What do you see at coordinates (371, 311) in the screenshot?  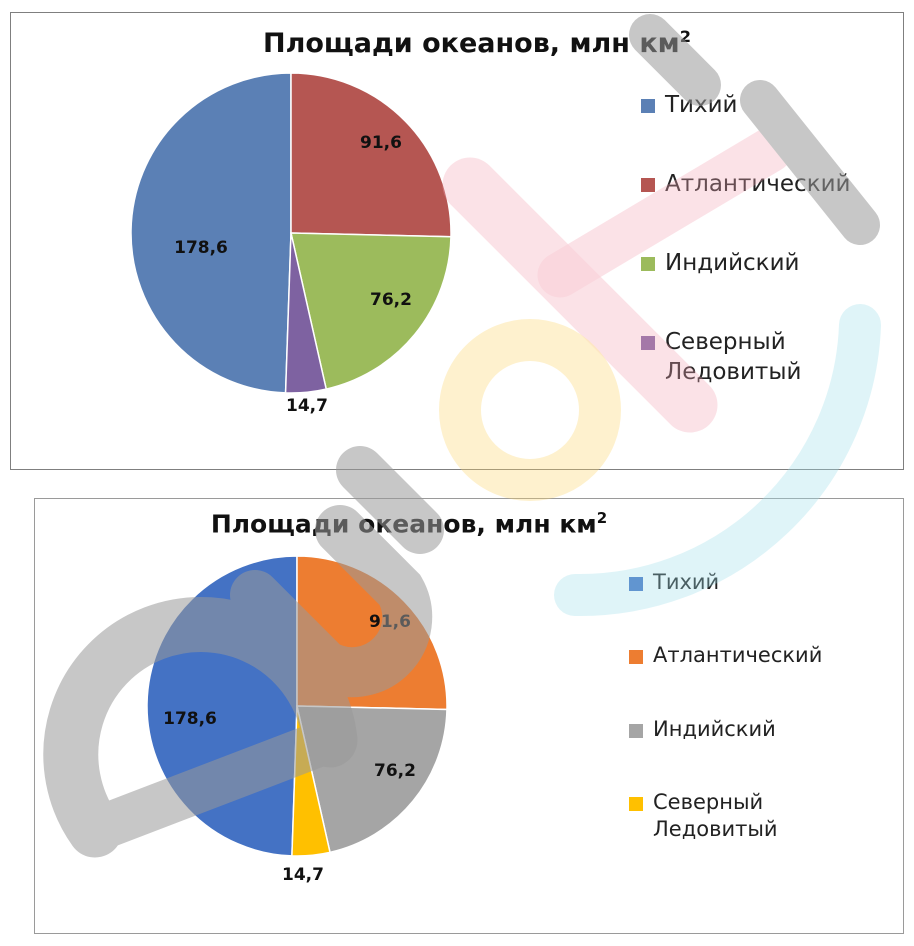 I see `pie-slice-indian` at bounding box center [371, 311].